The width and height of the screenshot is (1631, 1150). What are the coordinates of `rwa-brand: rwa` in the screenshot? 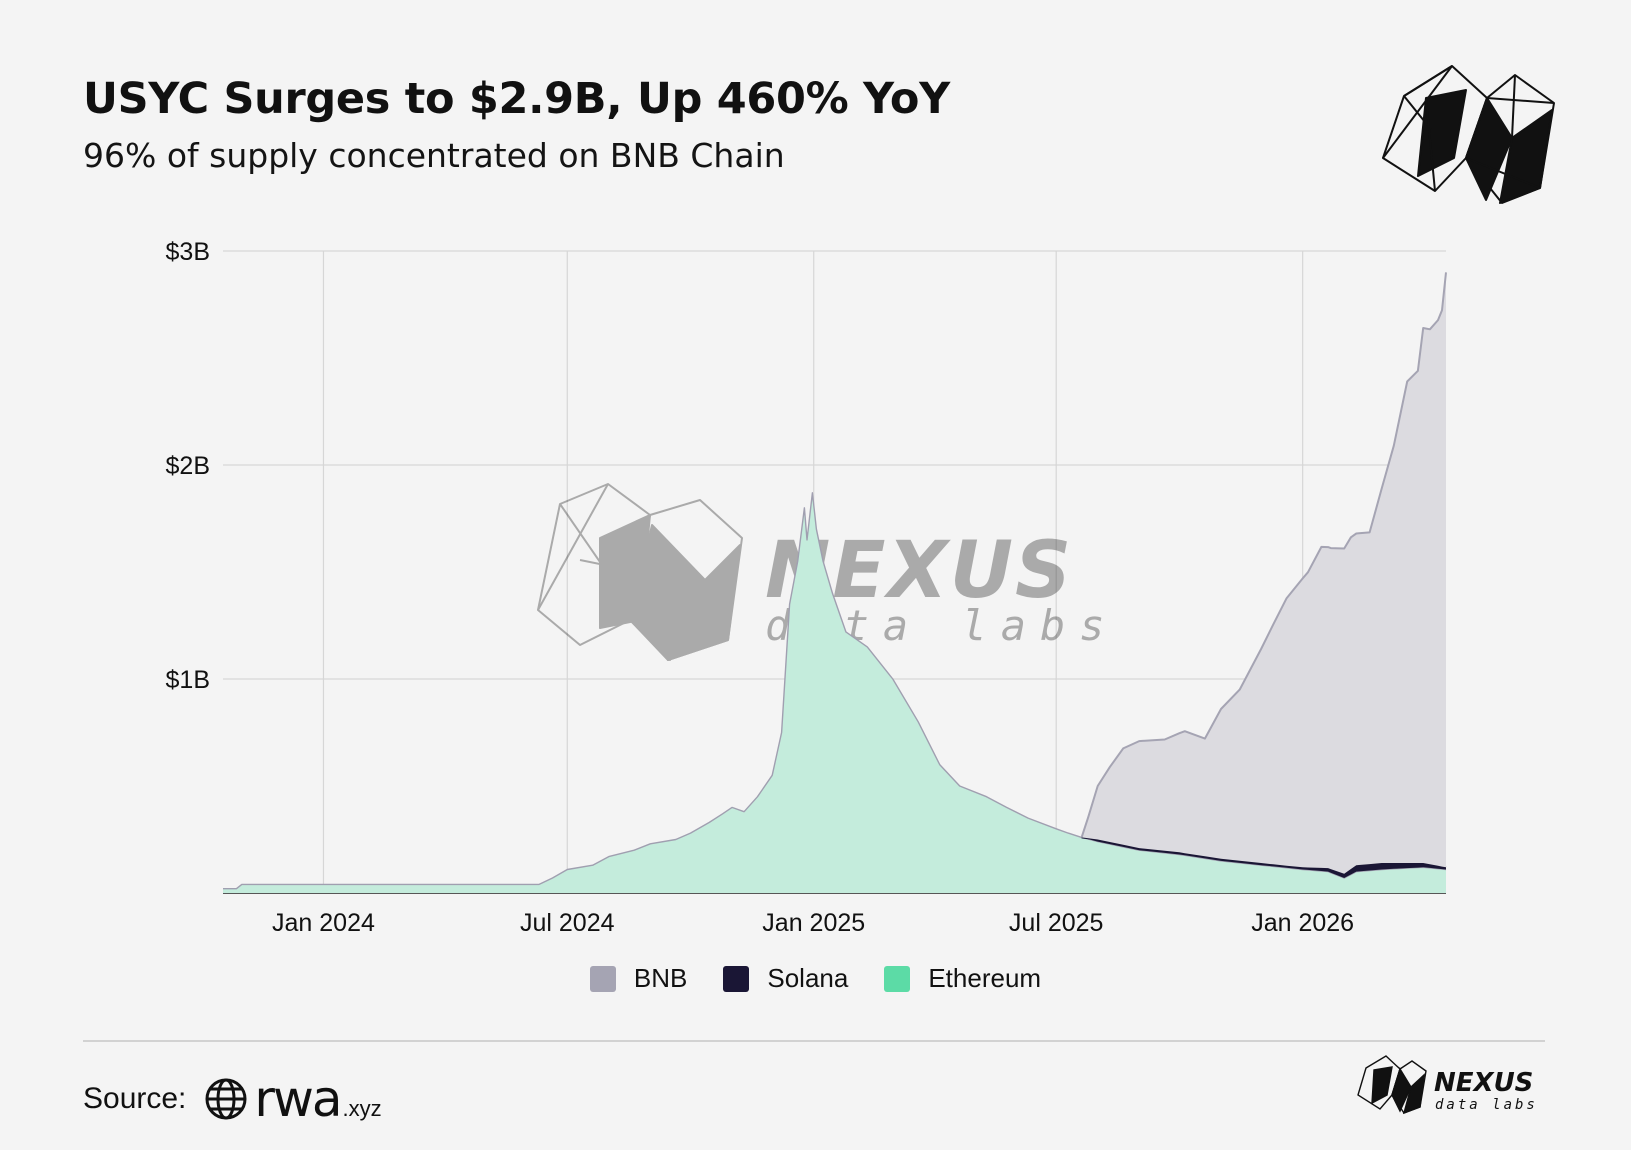 It's located at (298, 1099).